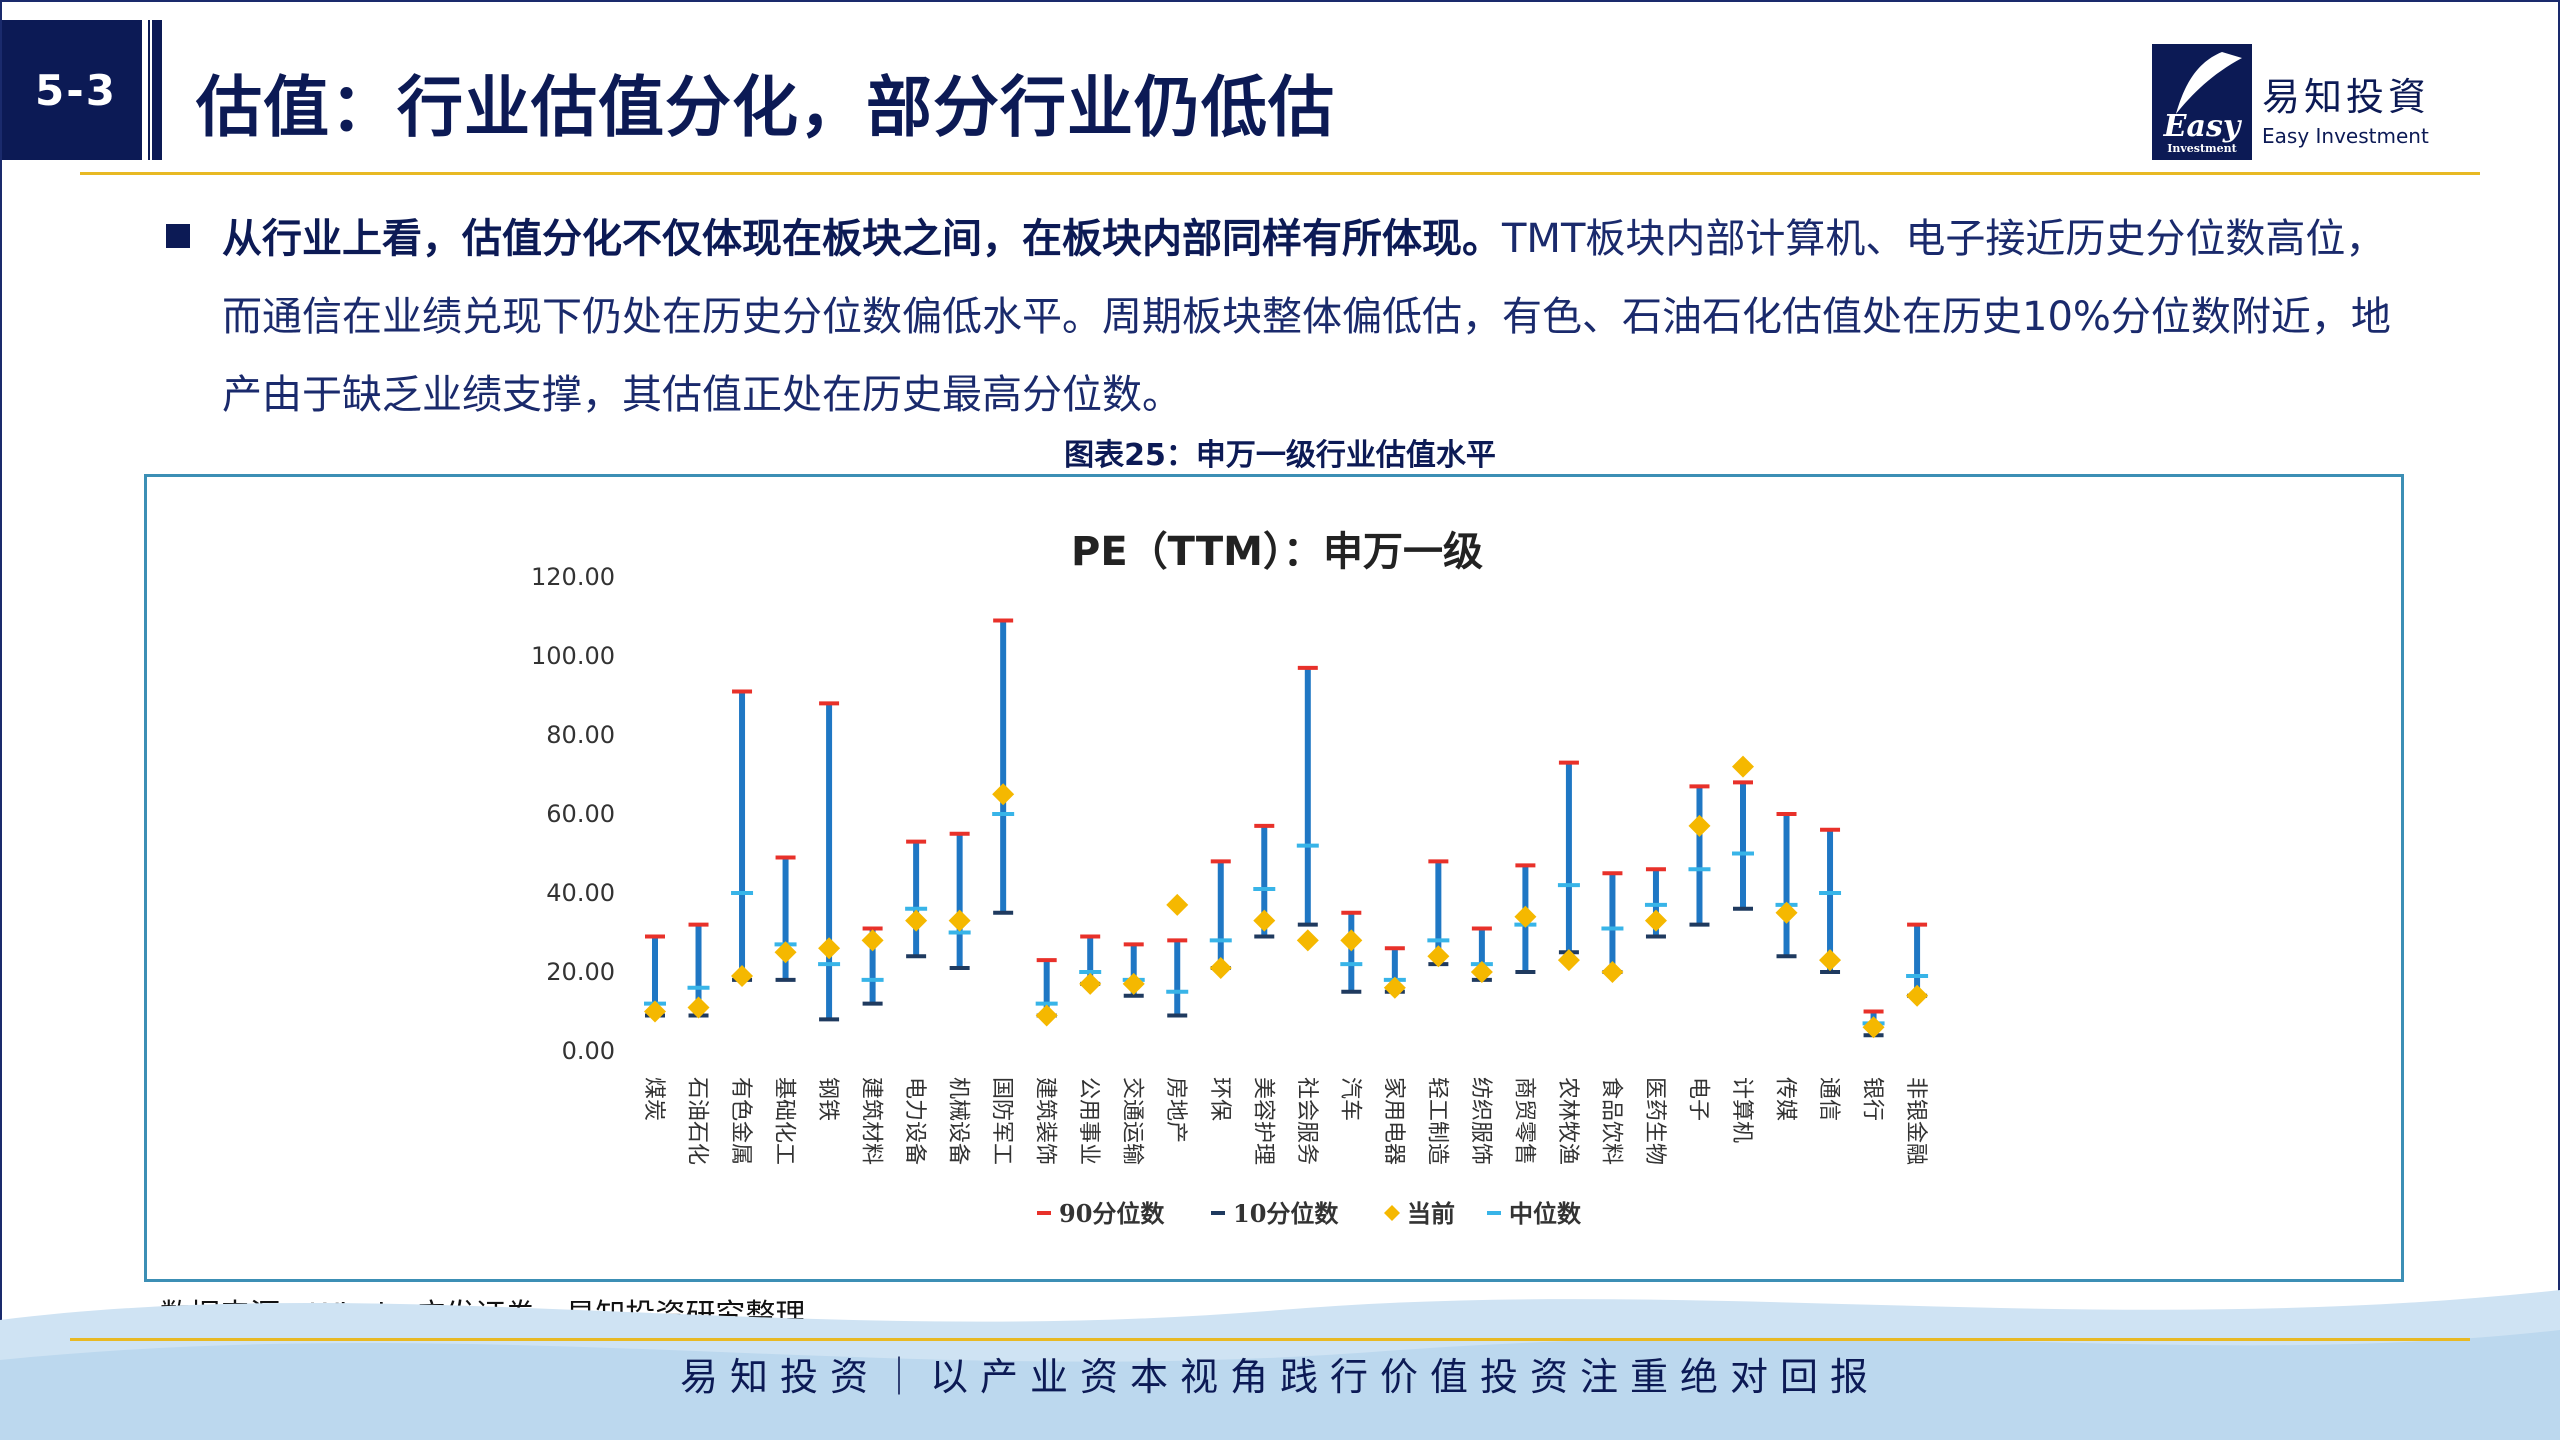 The width and height of the screenshot is (2560, 1440). I want to click on legend-item-2: 10分位数, so click(1275, 1213).